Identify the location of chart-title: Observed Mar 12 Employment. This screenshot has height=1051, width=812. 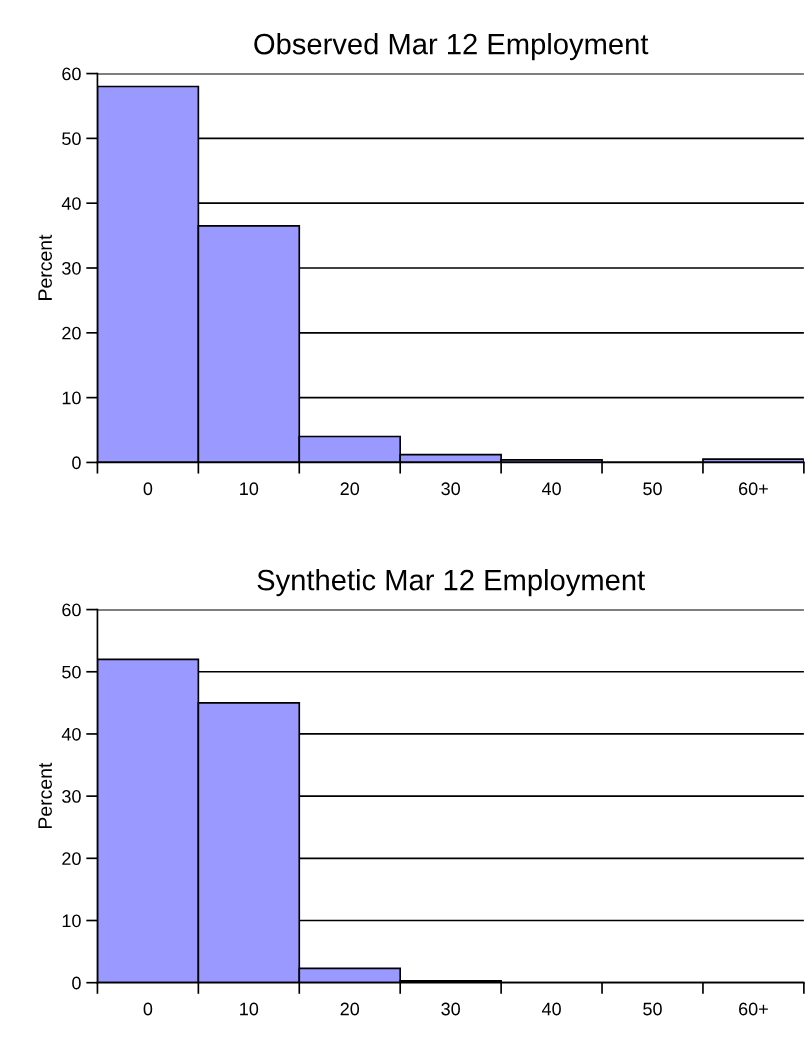
(451, 46).